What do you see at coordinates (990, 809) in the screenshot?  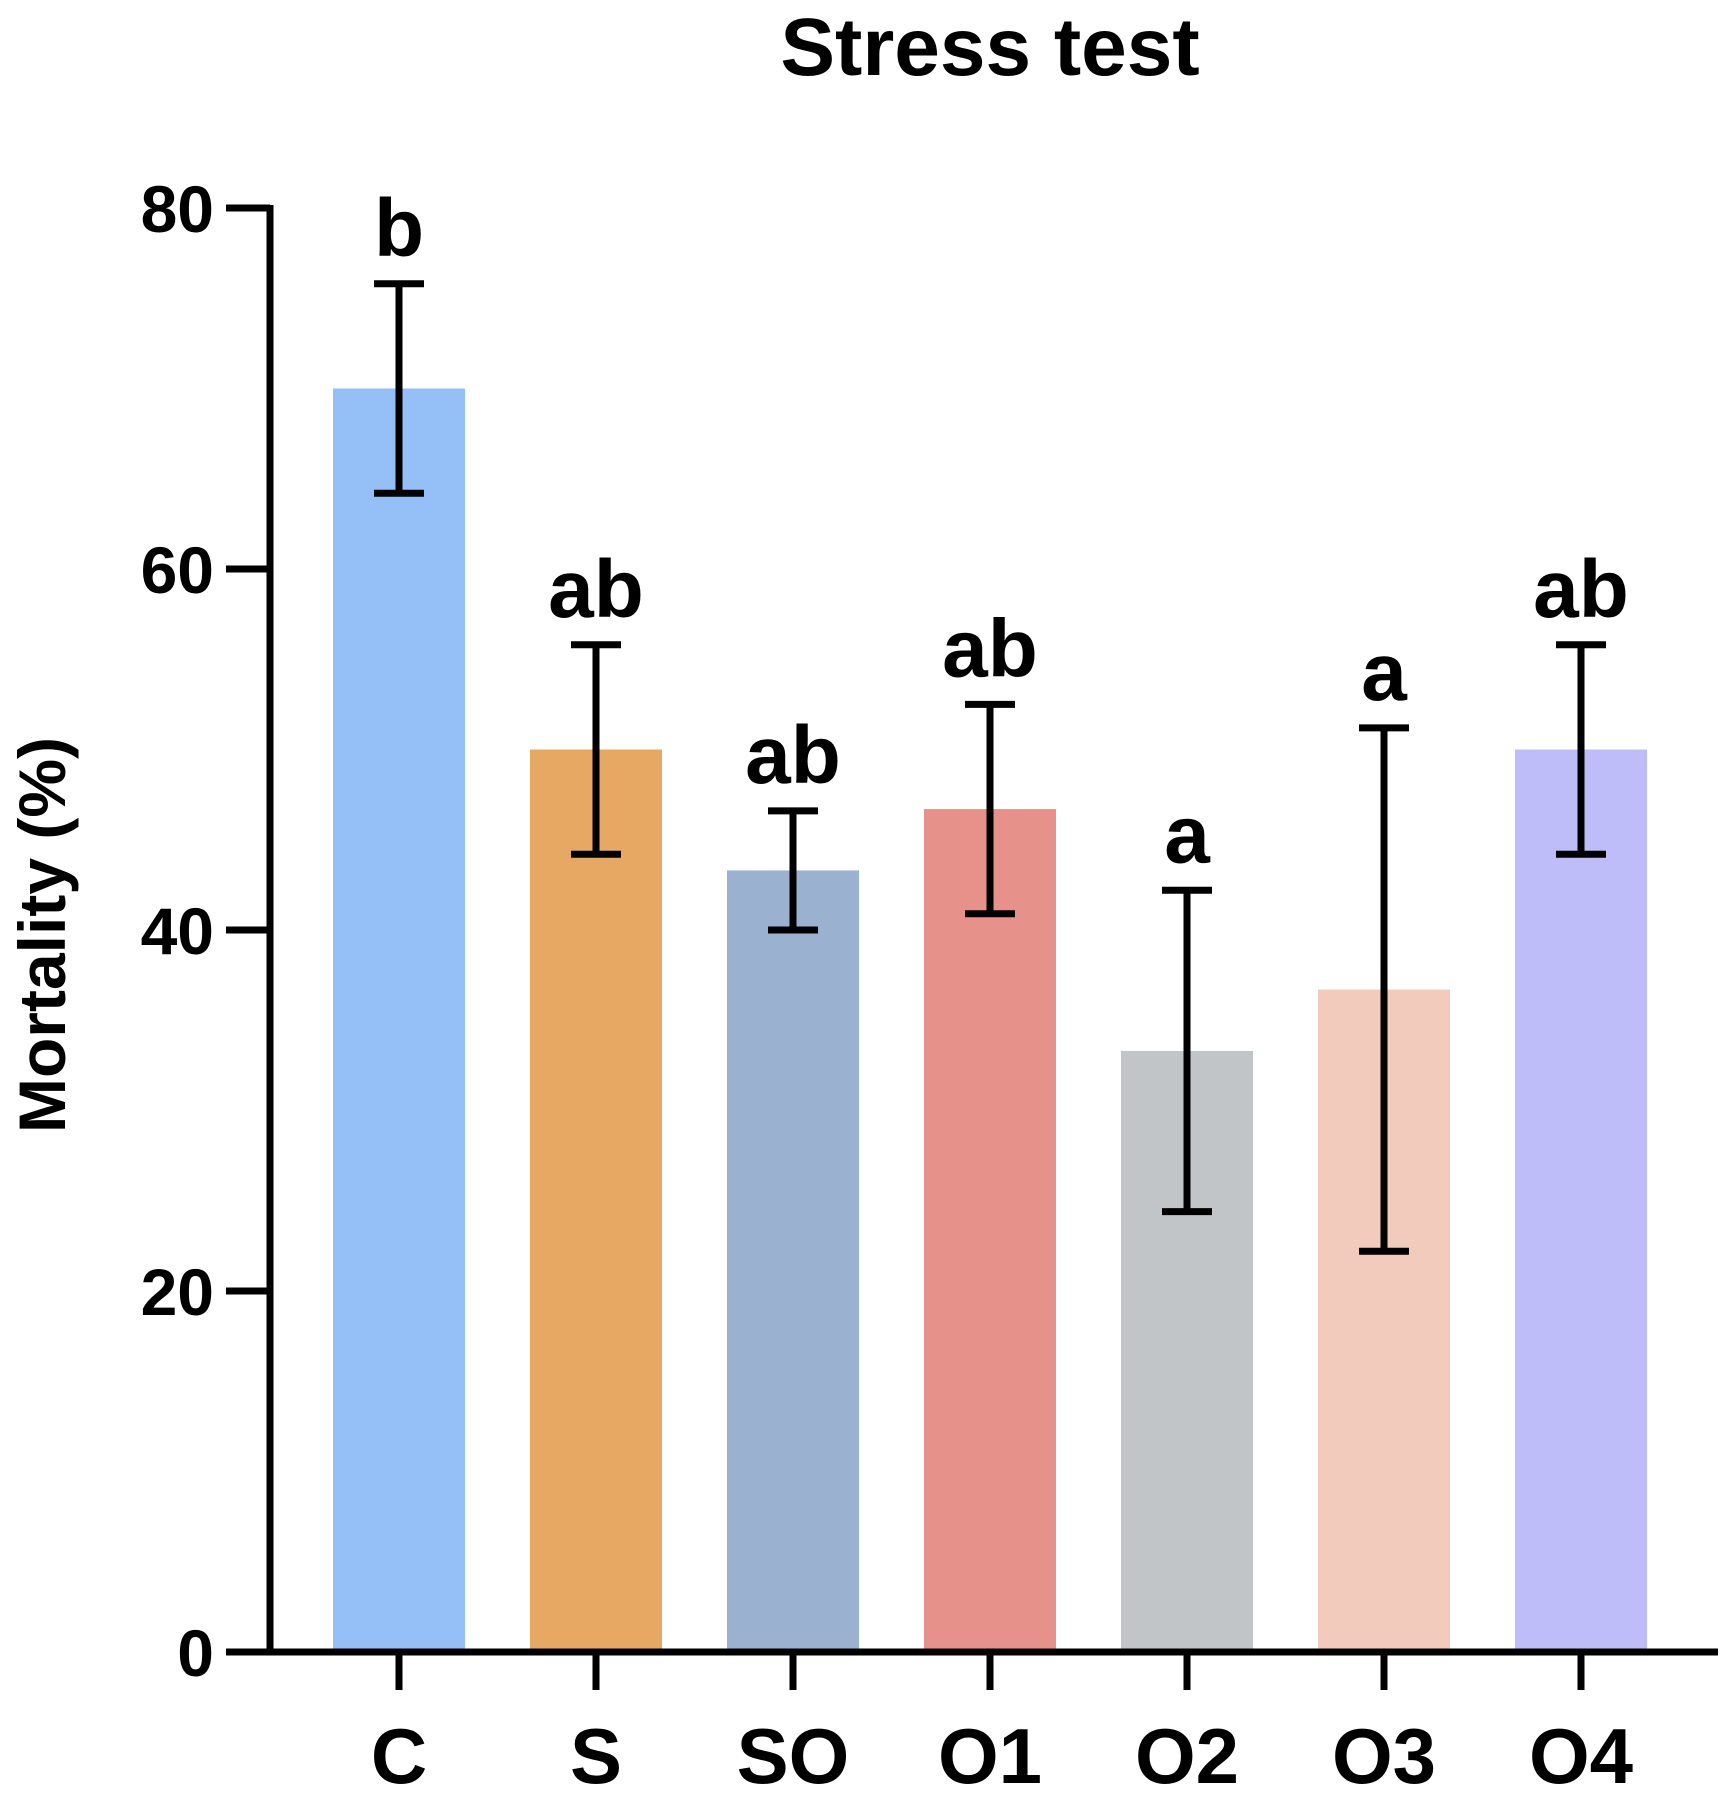 I see `error-bar-o1` at bounding box center [990, 809].